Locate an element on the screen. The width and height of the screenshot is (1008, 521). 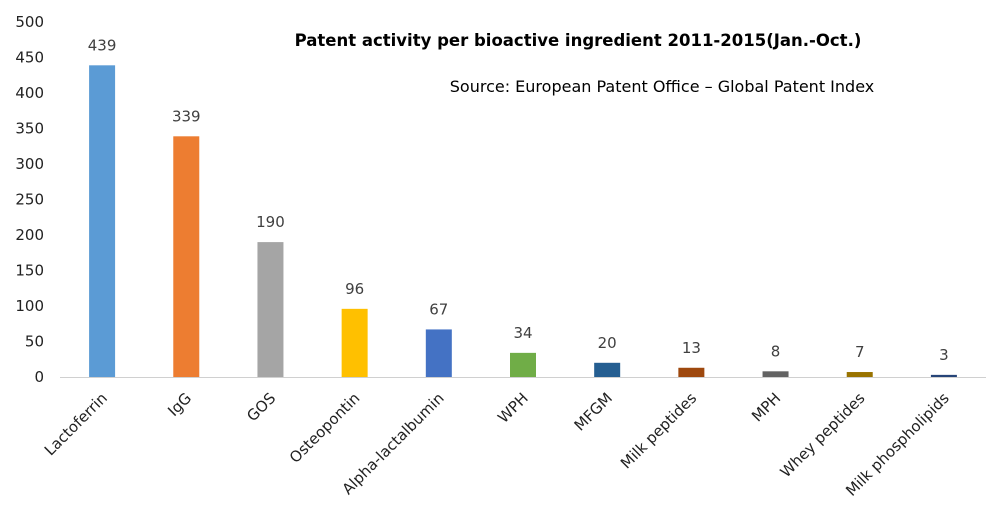
y-tick-label: 450 is located at coordinates (29, 58).